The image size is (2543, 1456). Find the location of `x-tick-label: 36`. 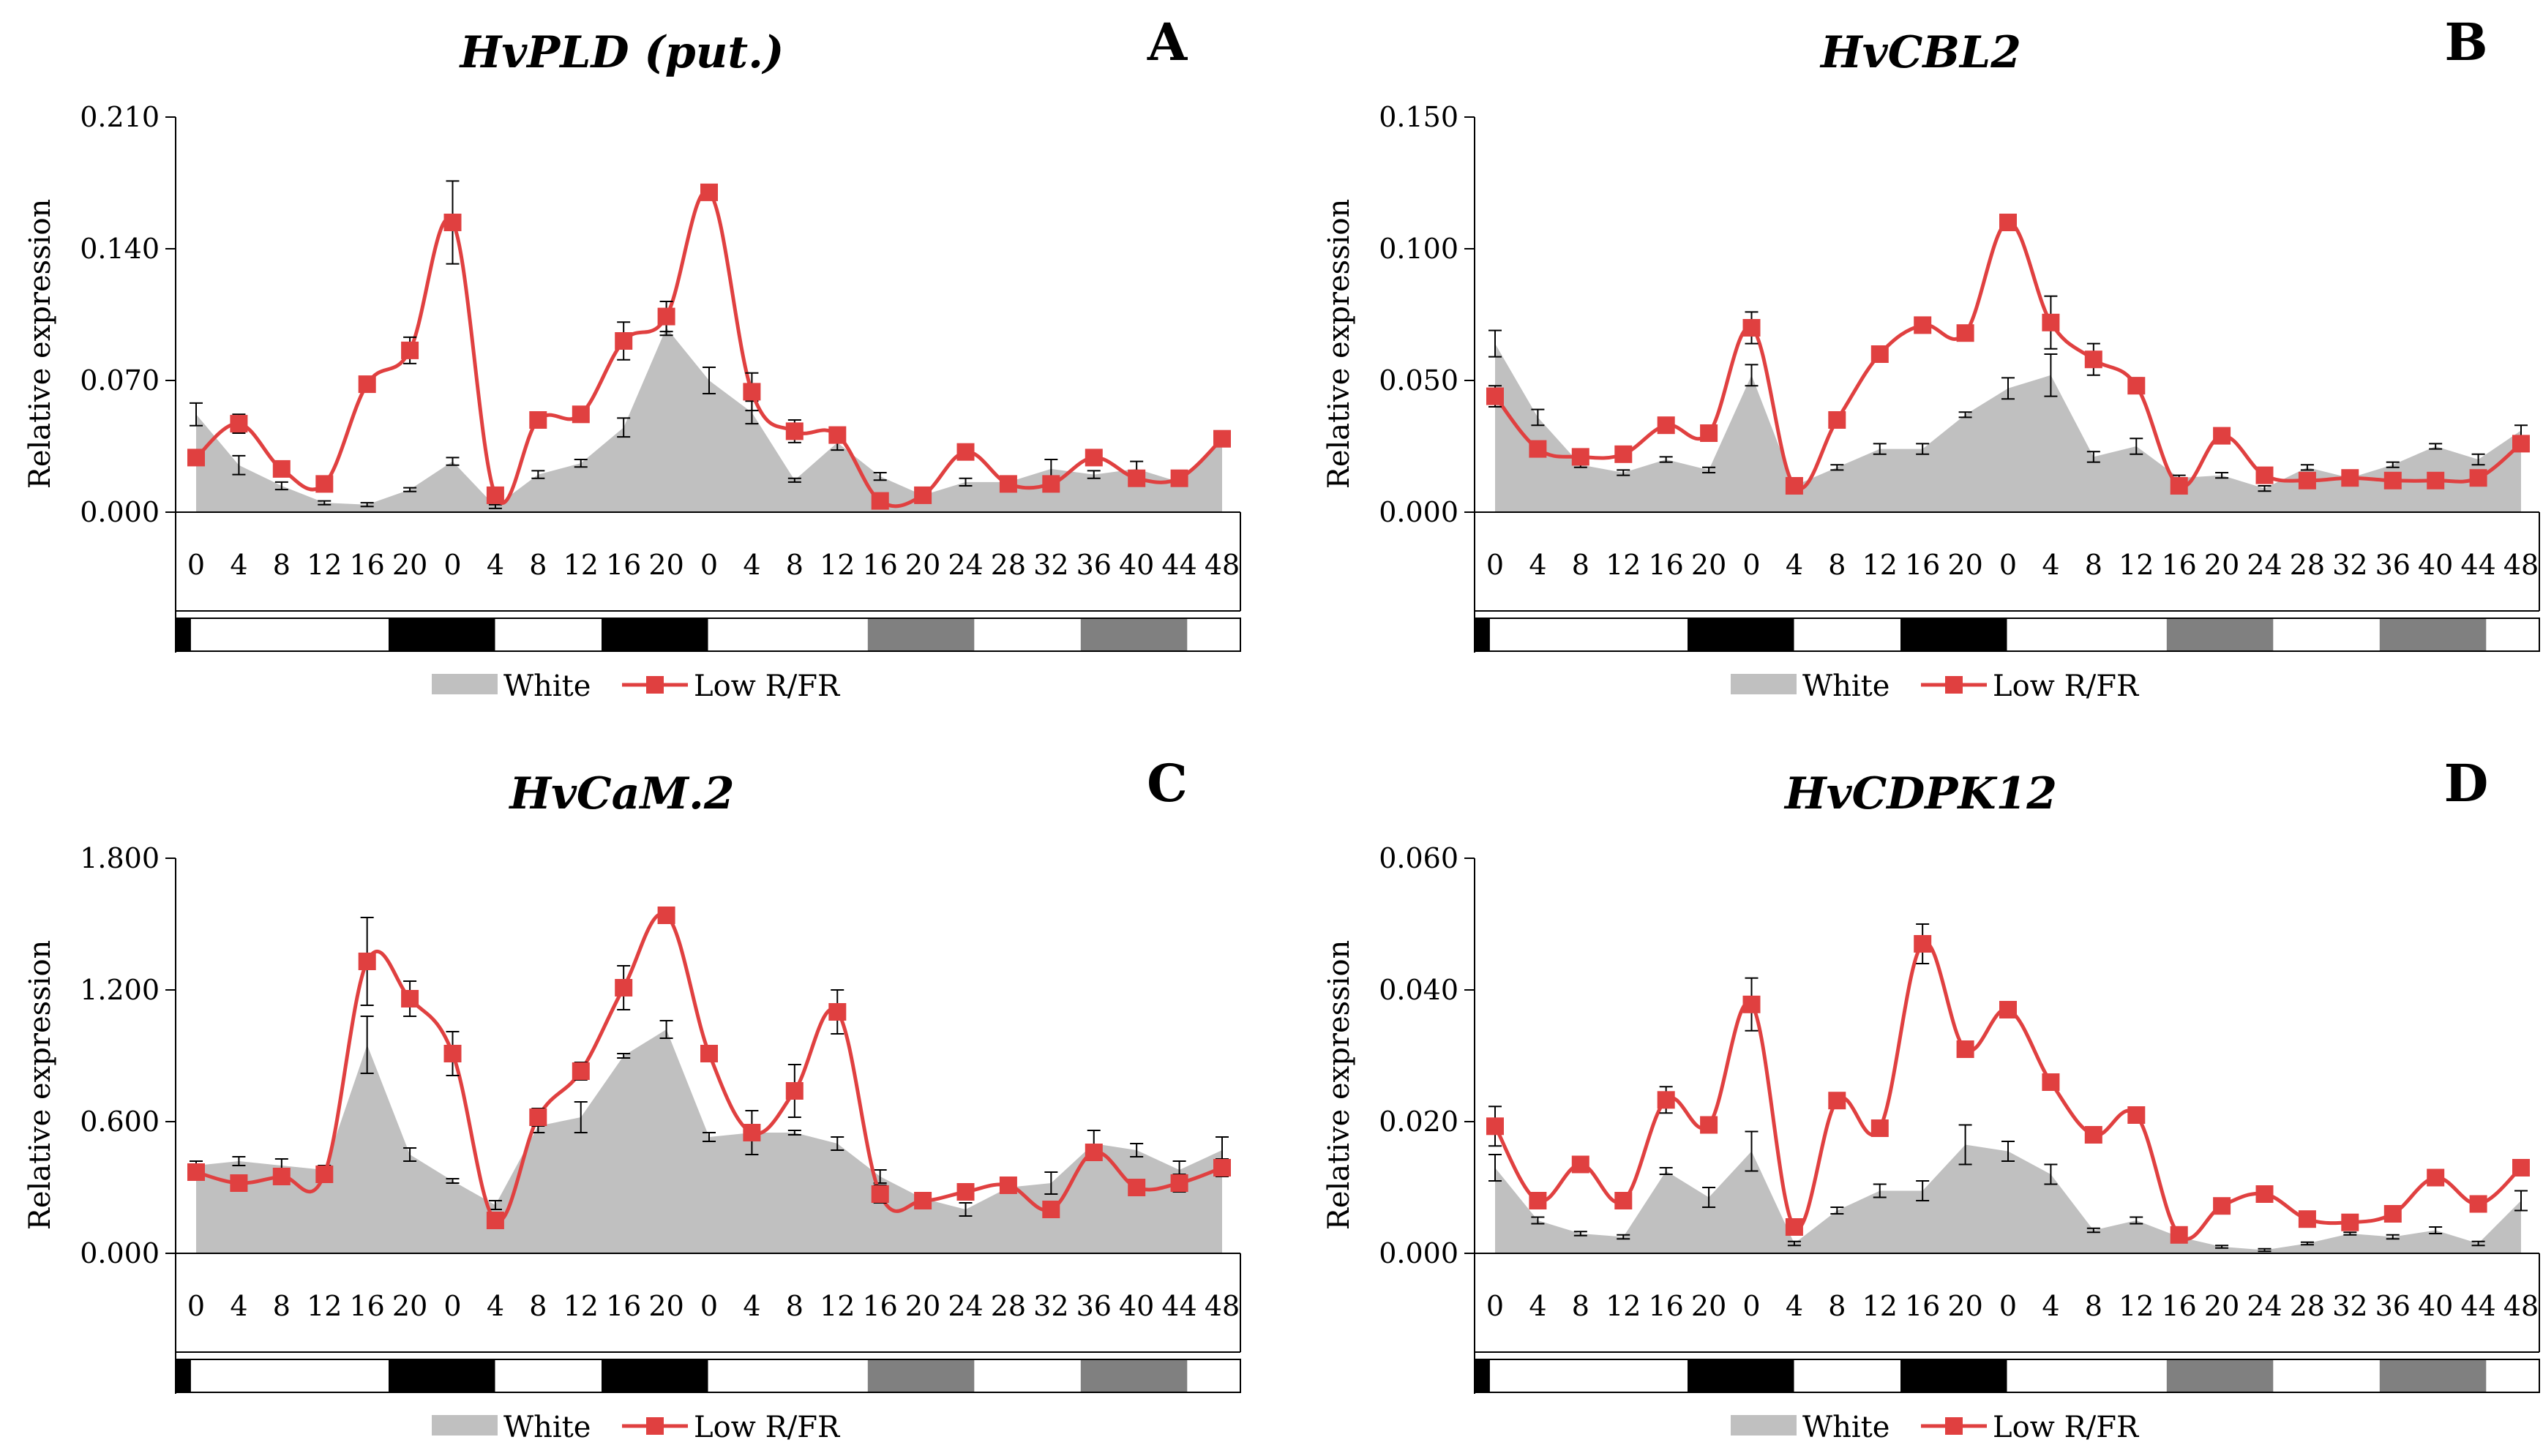

x-tick-label: 36 is located at coordinates (1094, 1306).